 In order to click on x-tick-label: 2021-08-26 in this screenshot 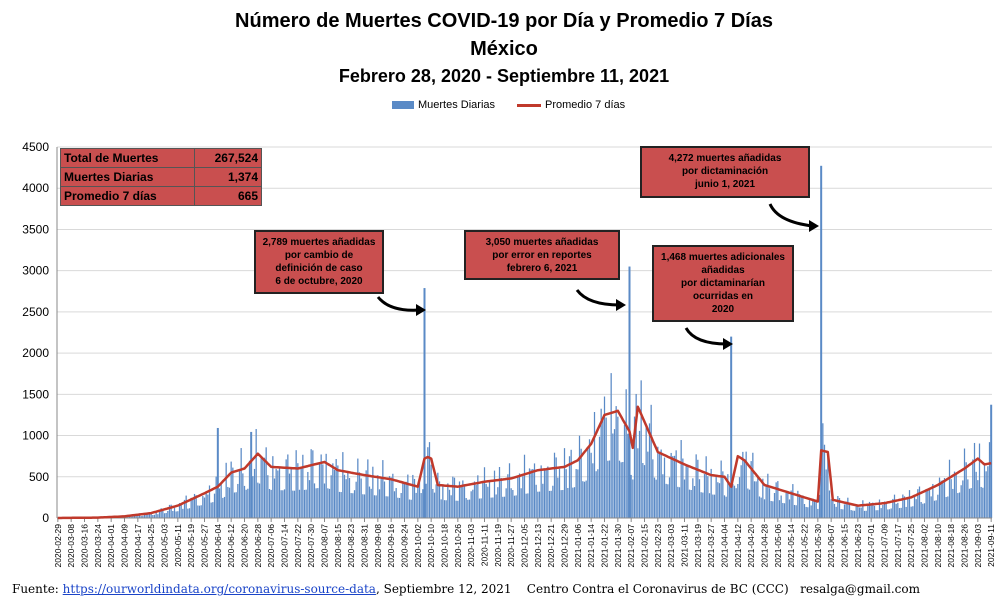, I will do `click(965, 546)`.